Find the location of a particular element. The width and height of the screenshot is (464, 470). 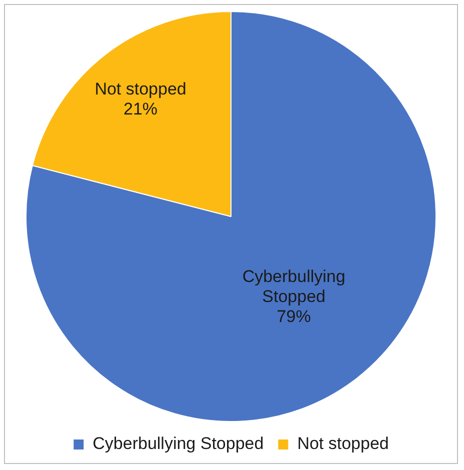

slice-label: Cyberbullying Stopped is located at coordinates (294, 286).